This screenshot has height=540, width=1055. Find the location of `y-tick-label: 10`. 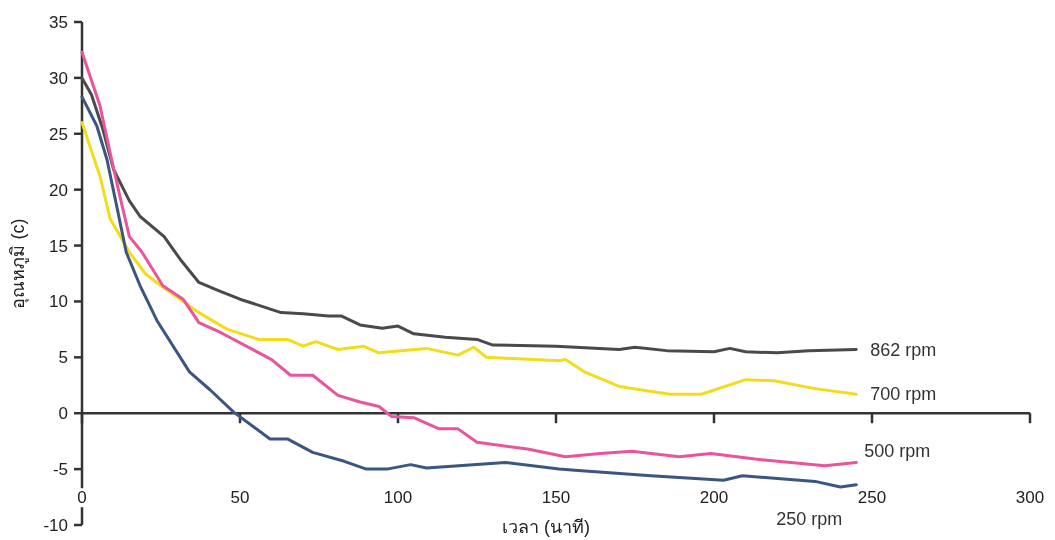

y-tick-label: 10 is located at coordinates (58, 302).